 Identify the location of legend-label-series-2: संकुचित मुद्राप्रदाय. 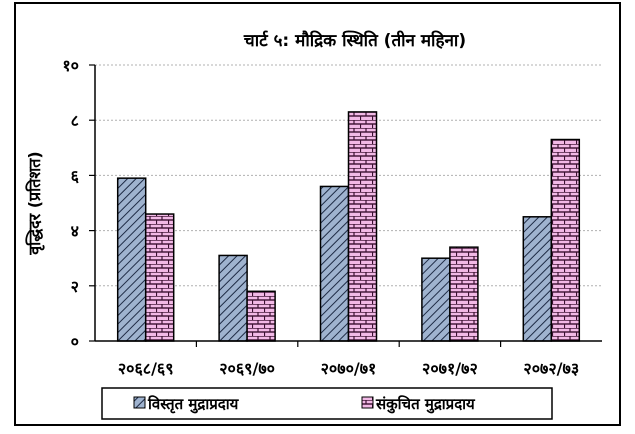
(425, 404).